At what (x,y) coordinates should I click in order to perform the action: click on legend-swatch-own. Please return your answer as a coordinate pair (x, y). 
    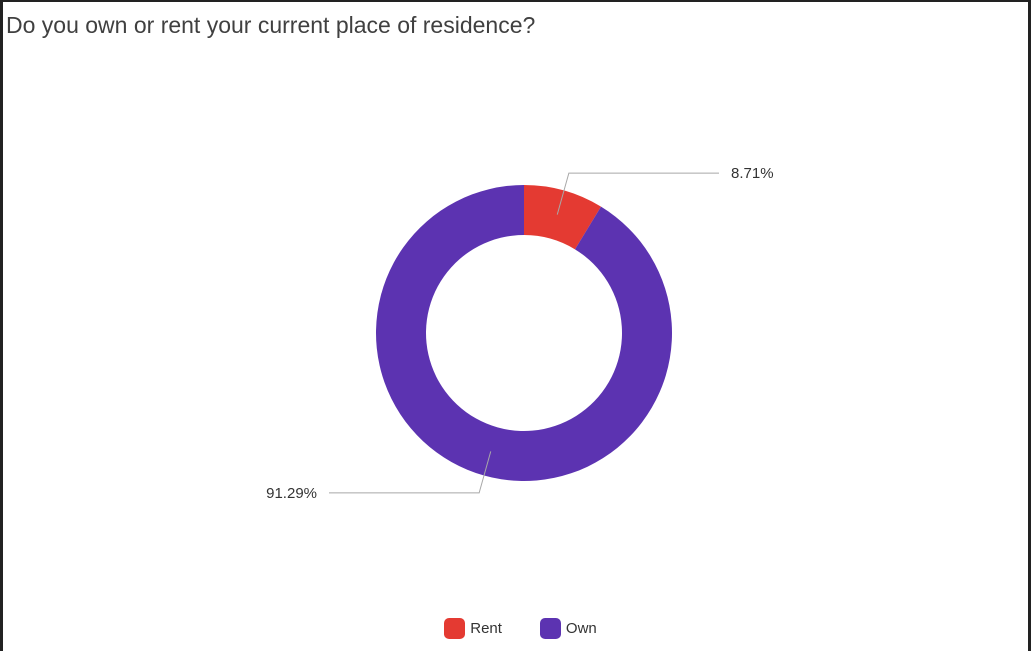
    Looking at the image, I should click on (550, 628).